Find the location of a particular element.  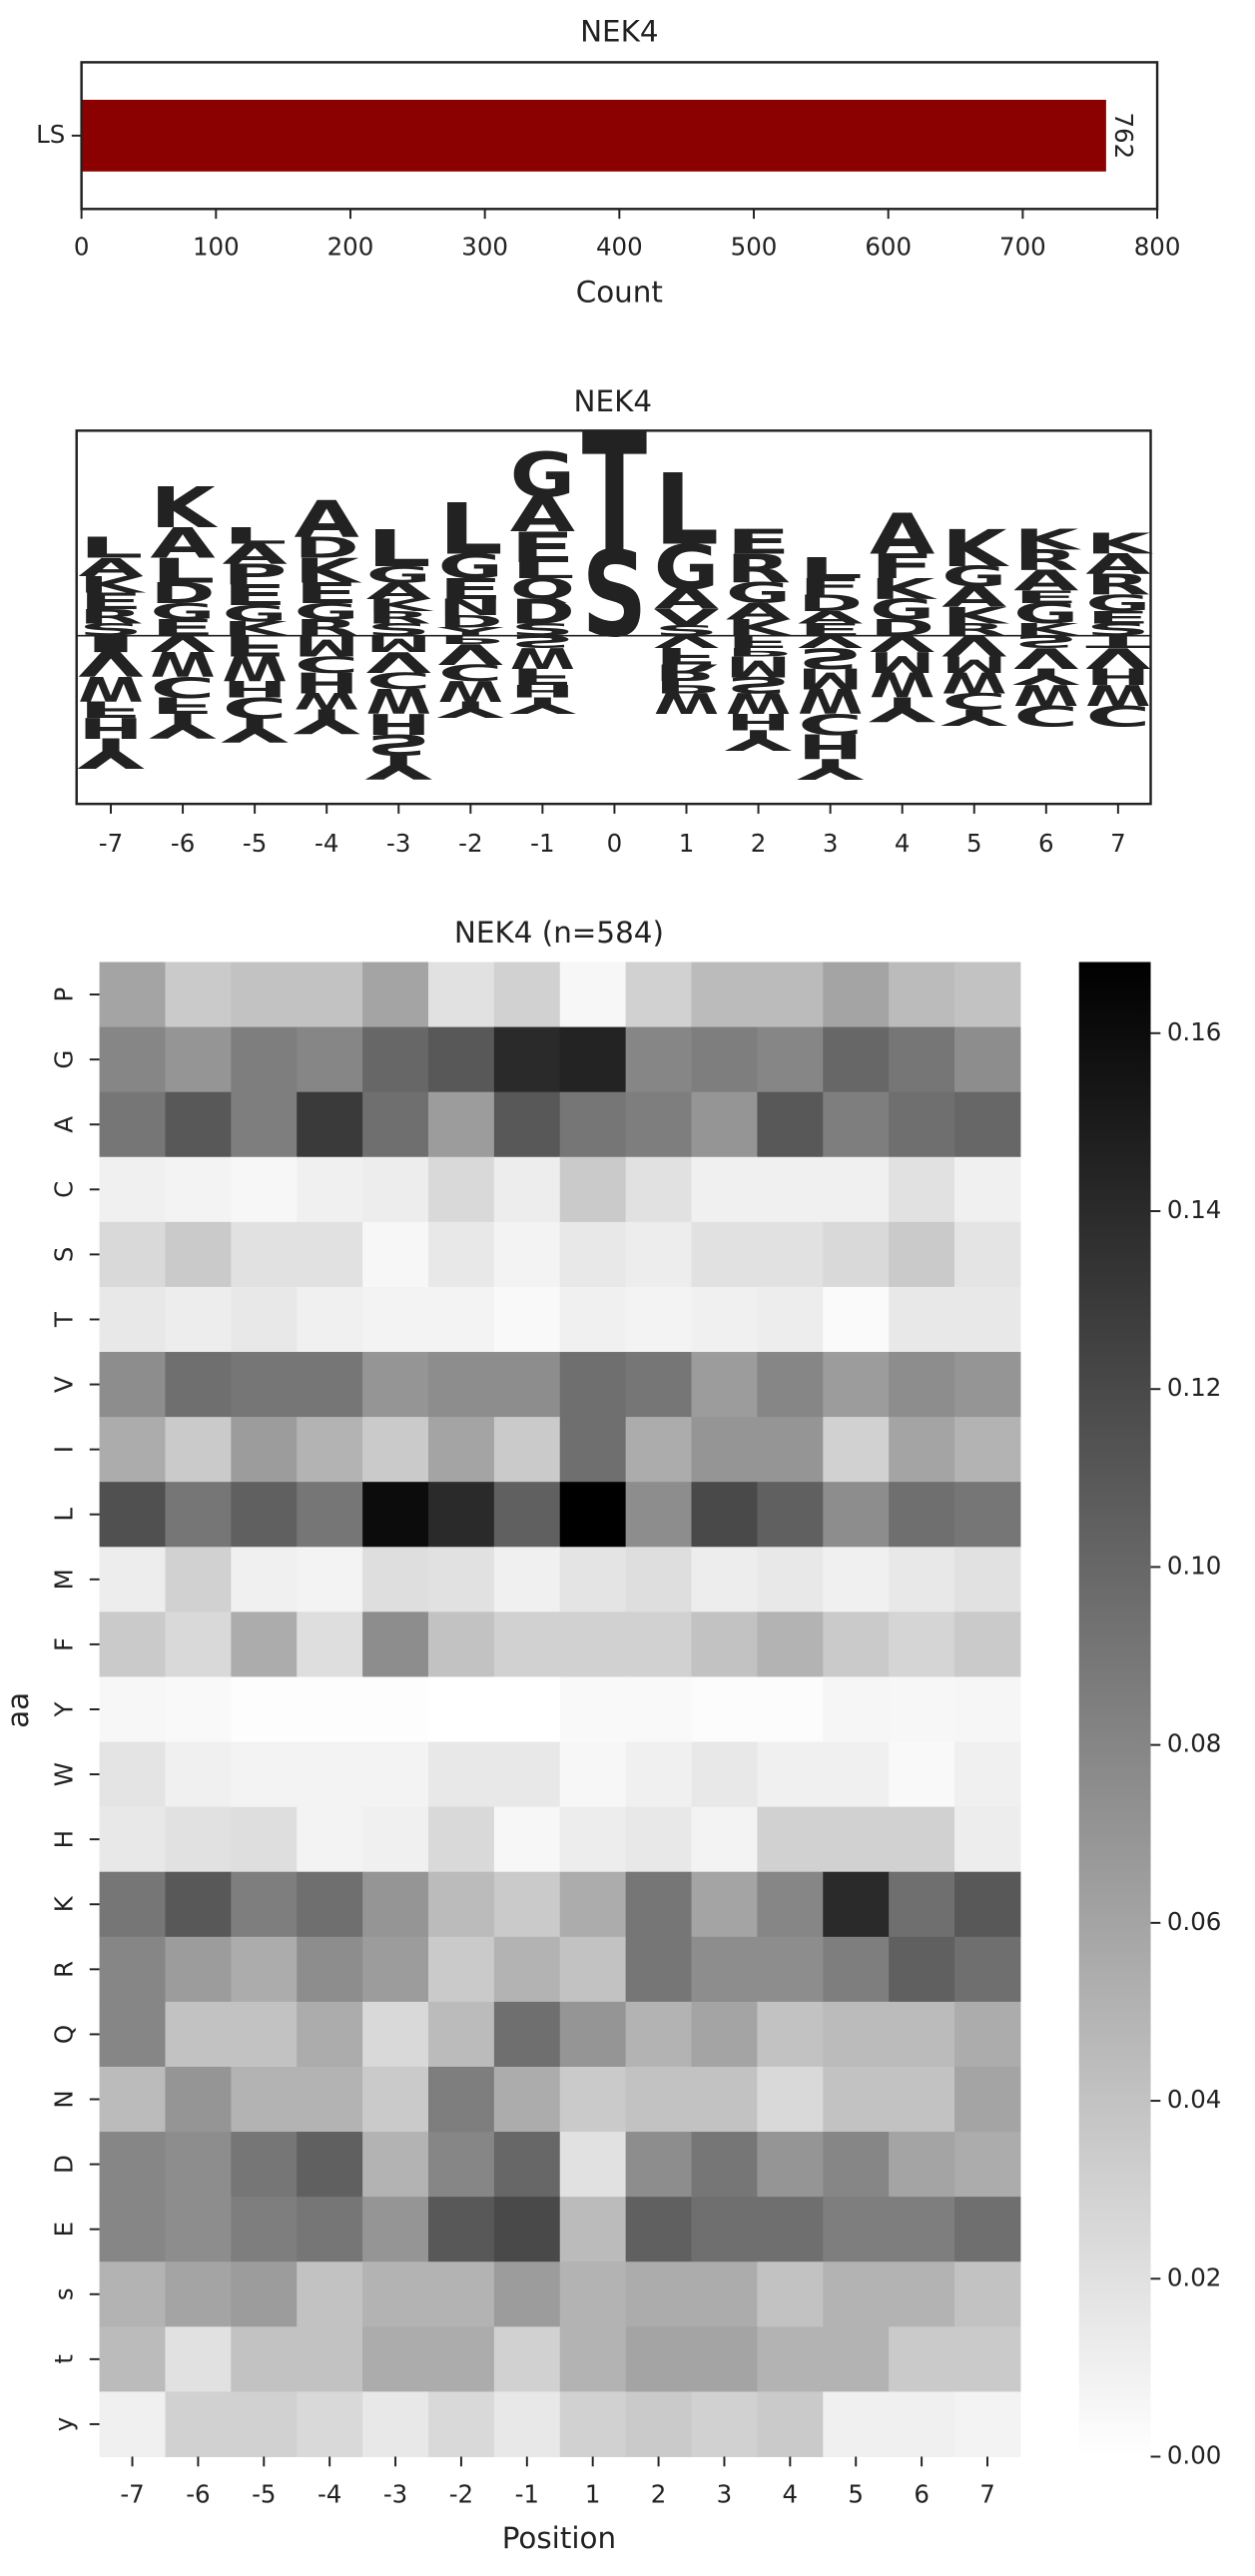

logo-letter: F is located at coordinates (254, 645).